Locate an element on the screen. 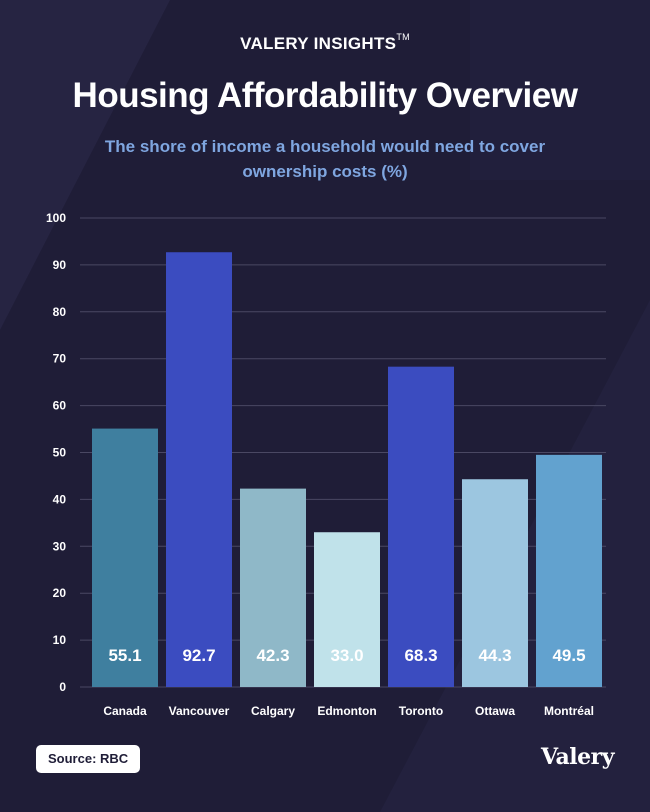 Image resolution: width=650 pixels, height=812 pixels. x-tick-label: Toronto is located at coordinates (421, 711).